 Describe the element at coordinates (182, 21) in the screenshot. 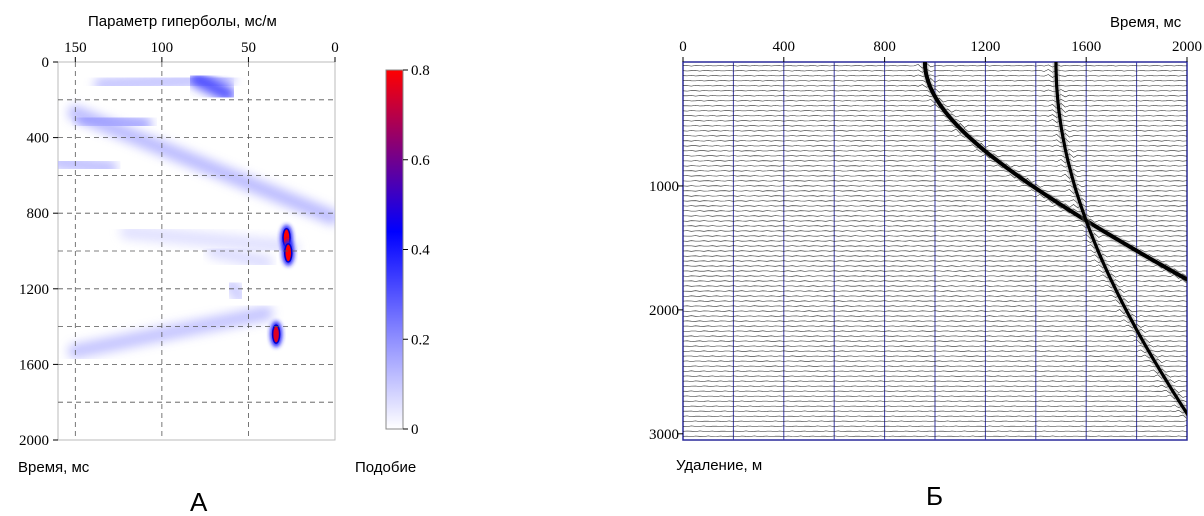

I see `semblance-x-axis-title: Параметр гиперболы, мс/м` at that location.